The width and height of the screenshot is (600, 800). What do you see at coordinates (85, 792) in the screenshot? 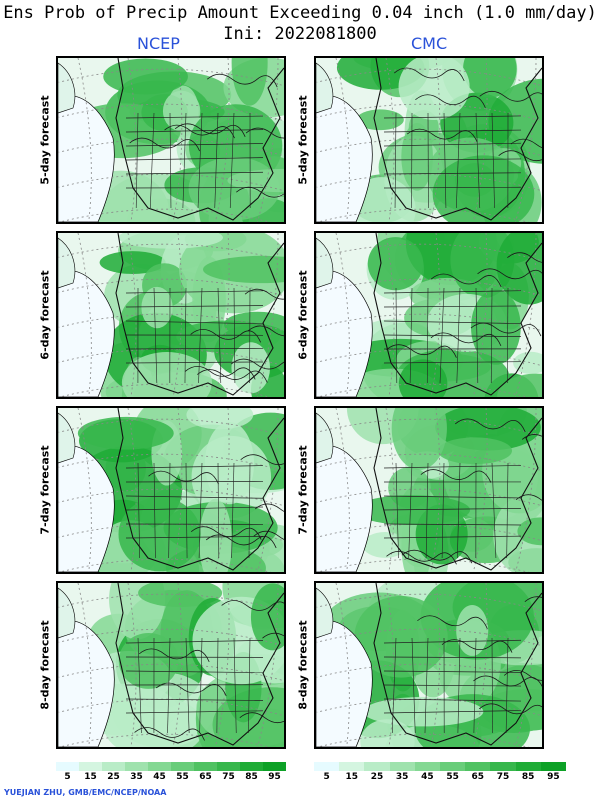
I see `credit-line: YUEJIAN ZHU, GMB/EMC/NCEP/NOAA` at bounding box center [85, 792].